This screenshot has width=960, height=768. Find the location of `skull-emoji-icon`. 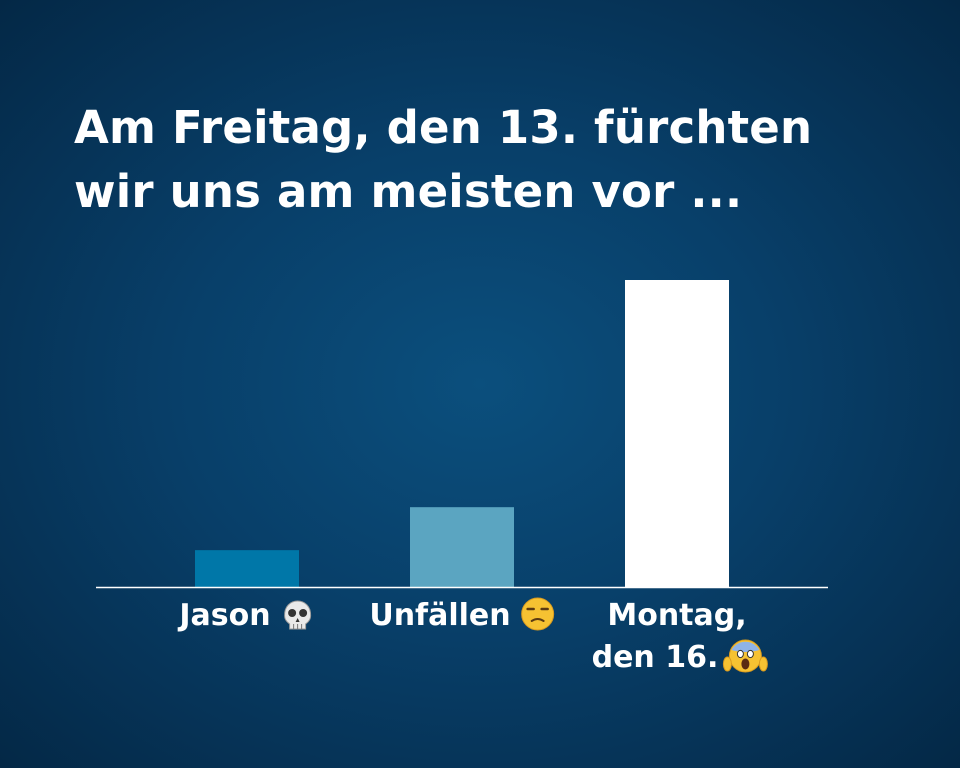

skull-emoji-icon is located at coordinates (298, 615).